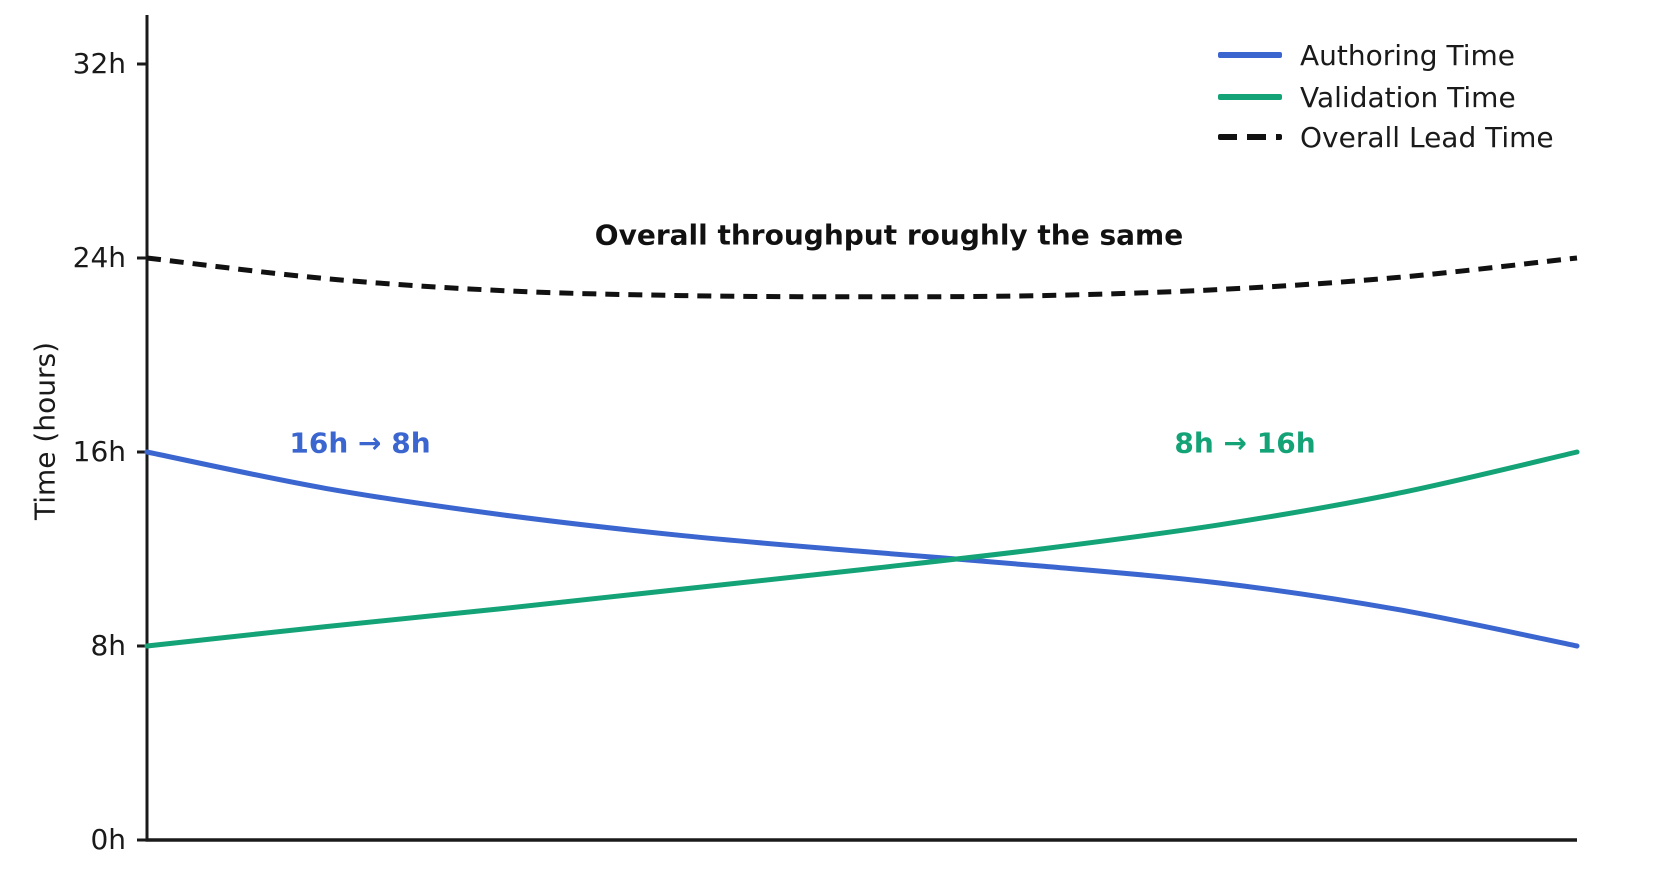 This screenshot has height=874, width=1668. I want to click on legend-item-validation-time: Validation Time, so click(1367, 97).